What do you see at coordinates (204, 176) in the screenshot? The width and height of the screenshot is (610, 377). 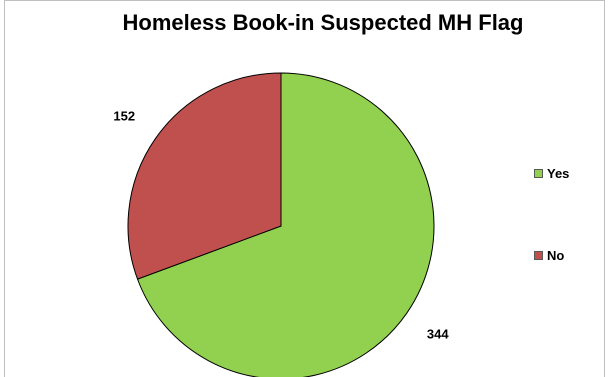 I see `pie-slice-no` at bounding box center [204, 176].